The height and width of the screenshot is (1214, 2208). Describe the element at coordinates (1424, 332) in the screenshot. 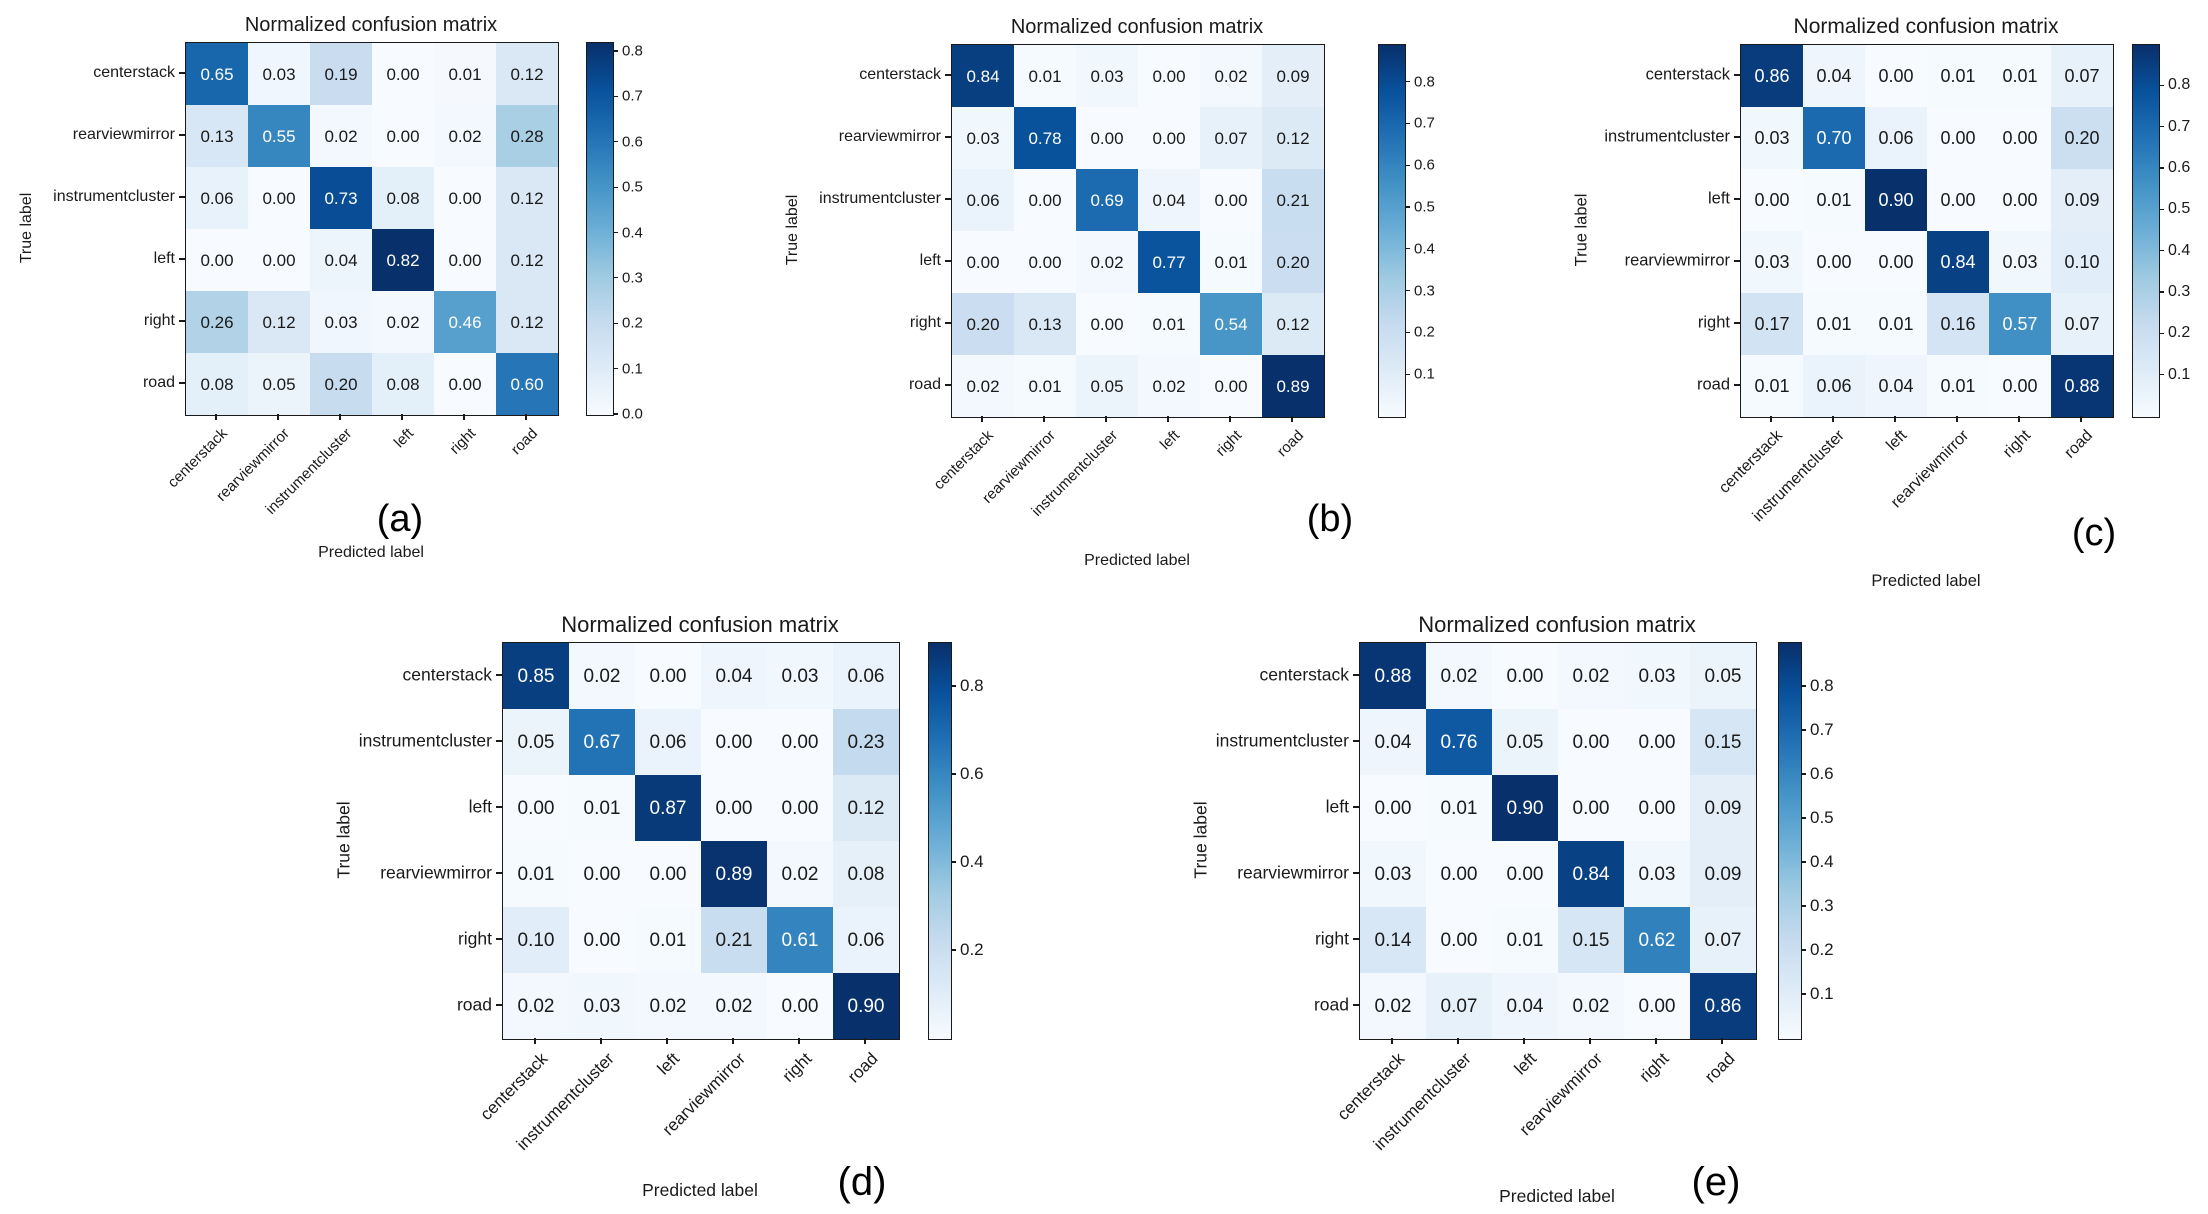

I see `colorbar-tick-label: 0.2` at that location.